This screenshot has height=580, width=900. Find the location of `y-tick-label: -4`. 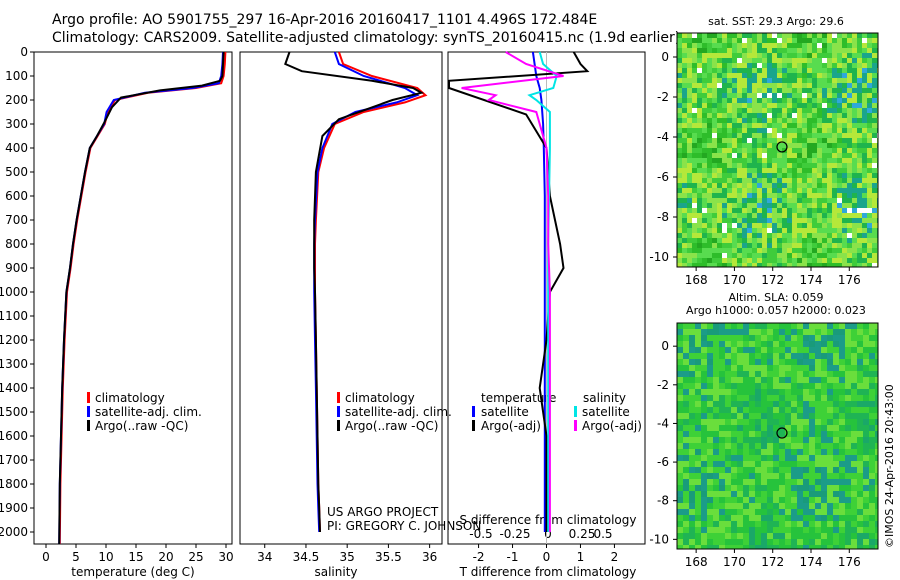

y-tick-label: -4 is located at coordinates (663, 137).